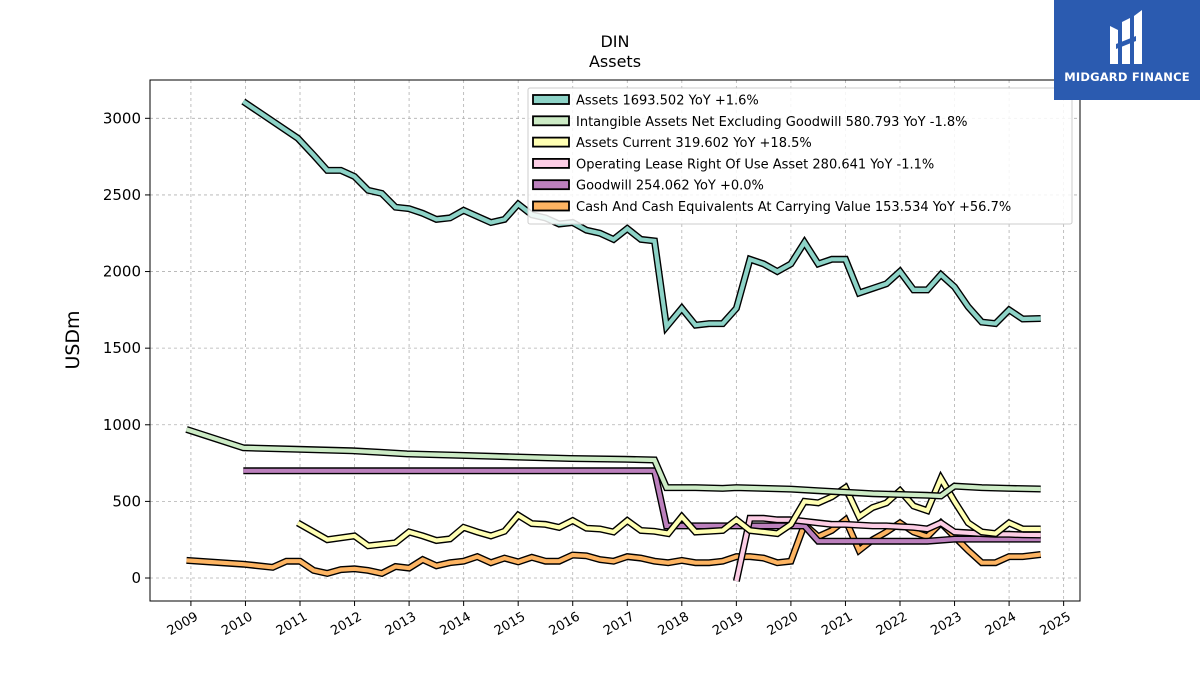 Image resolution: width=1200 pixels, height=675 pixels. What do you see at coordinates (126, 501) in the screenshot?
I see `y-tick-label: 500` at bounding box center [126, 501].